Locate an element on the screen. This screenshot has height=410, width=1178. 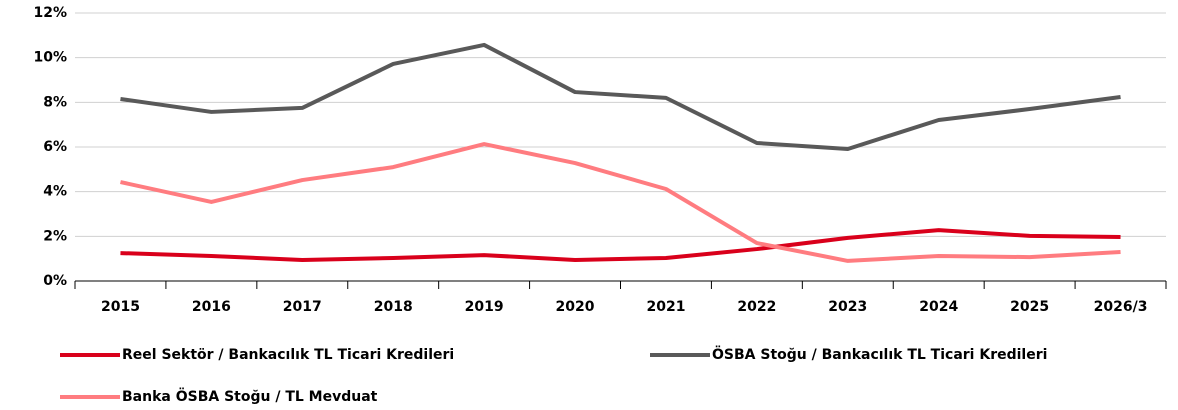
x-tick-label: 2020 is located at coordinates (575, 307).